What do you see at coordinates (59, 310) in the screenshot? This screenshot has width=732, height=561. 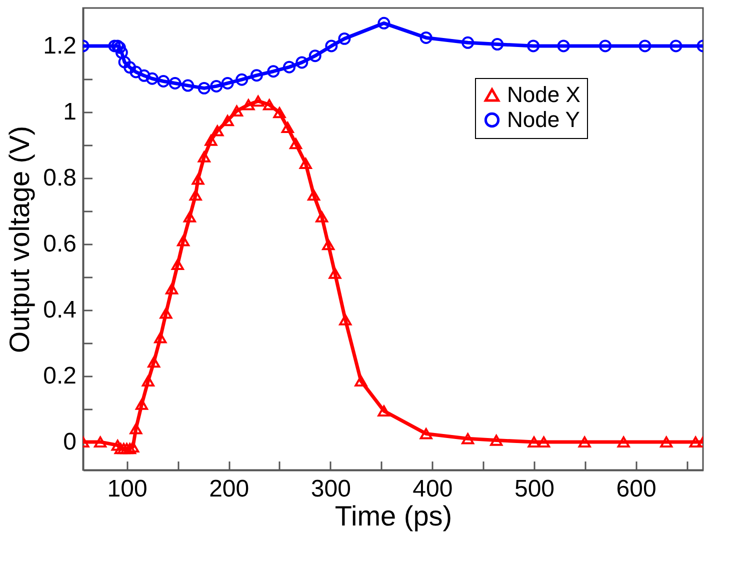 I see `y-tick-label: 0.4` at bounding box center [59, 310].